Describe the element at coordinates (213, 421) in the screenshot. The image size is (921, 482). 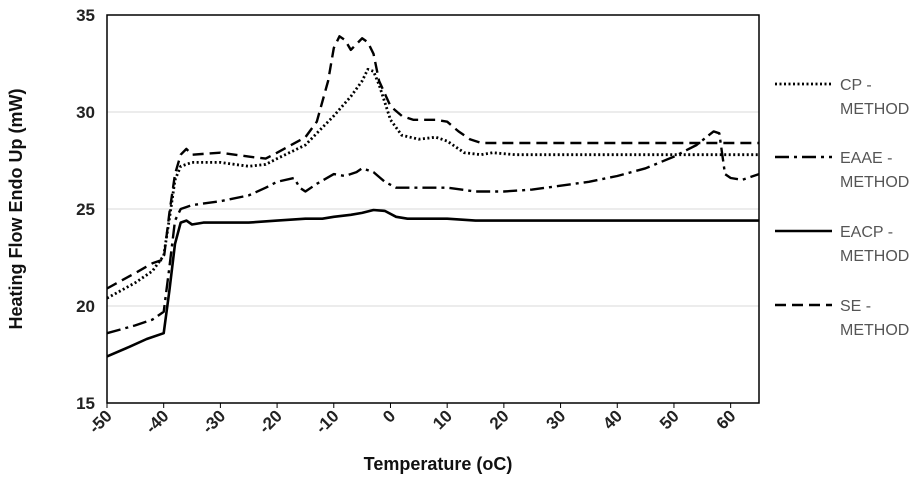
I see `x-tick-label: -30` at that location.